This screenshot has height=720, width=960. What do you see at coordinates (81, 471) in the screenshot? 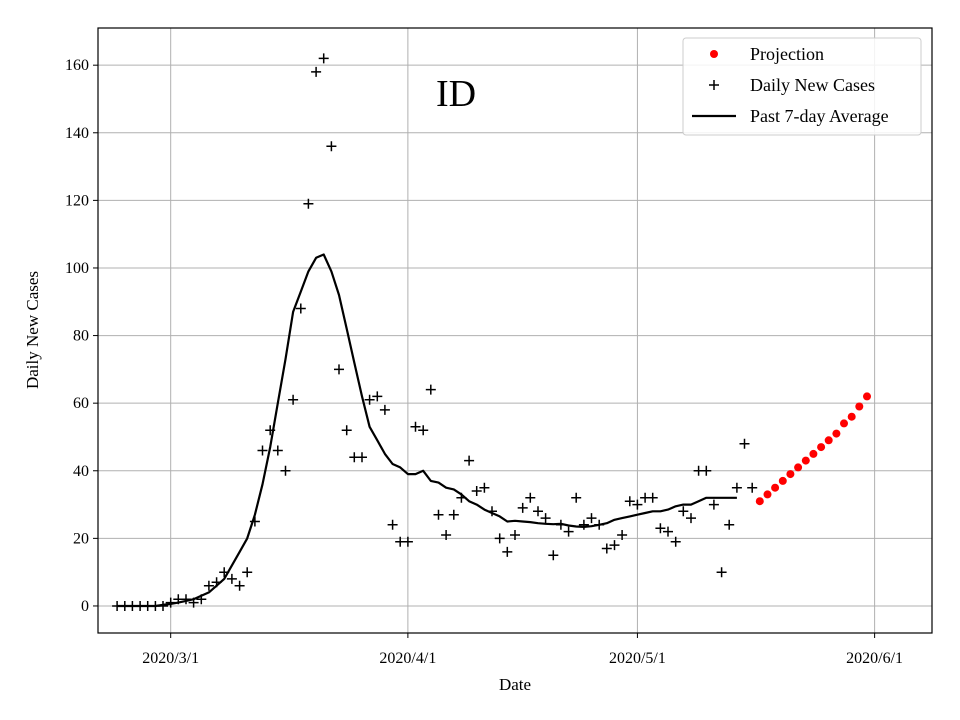
I see `y-tick-label: 40` at bounding box center [81, 471].